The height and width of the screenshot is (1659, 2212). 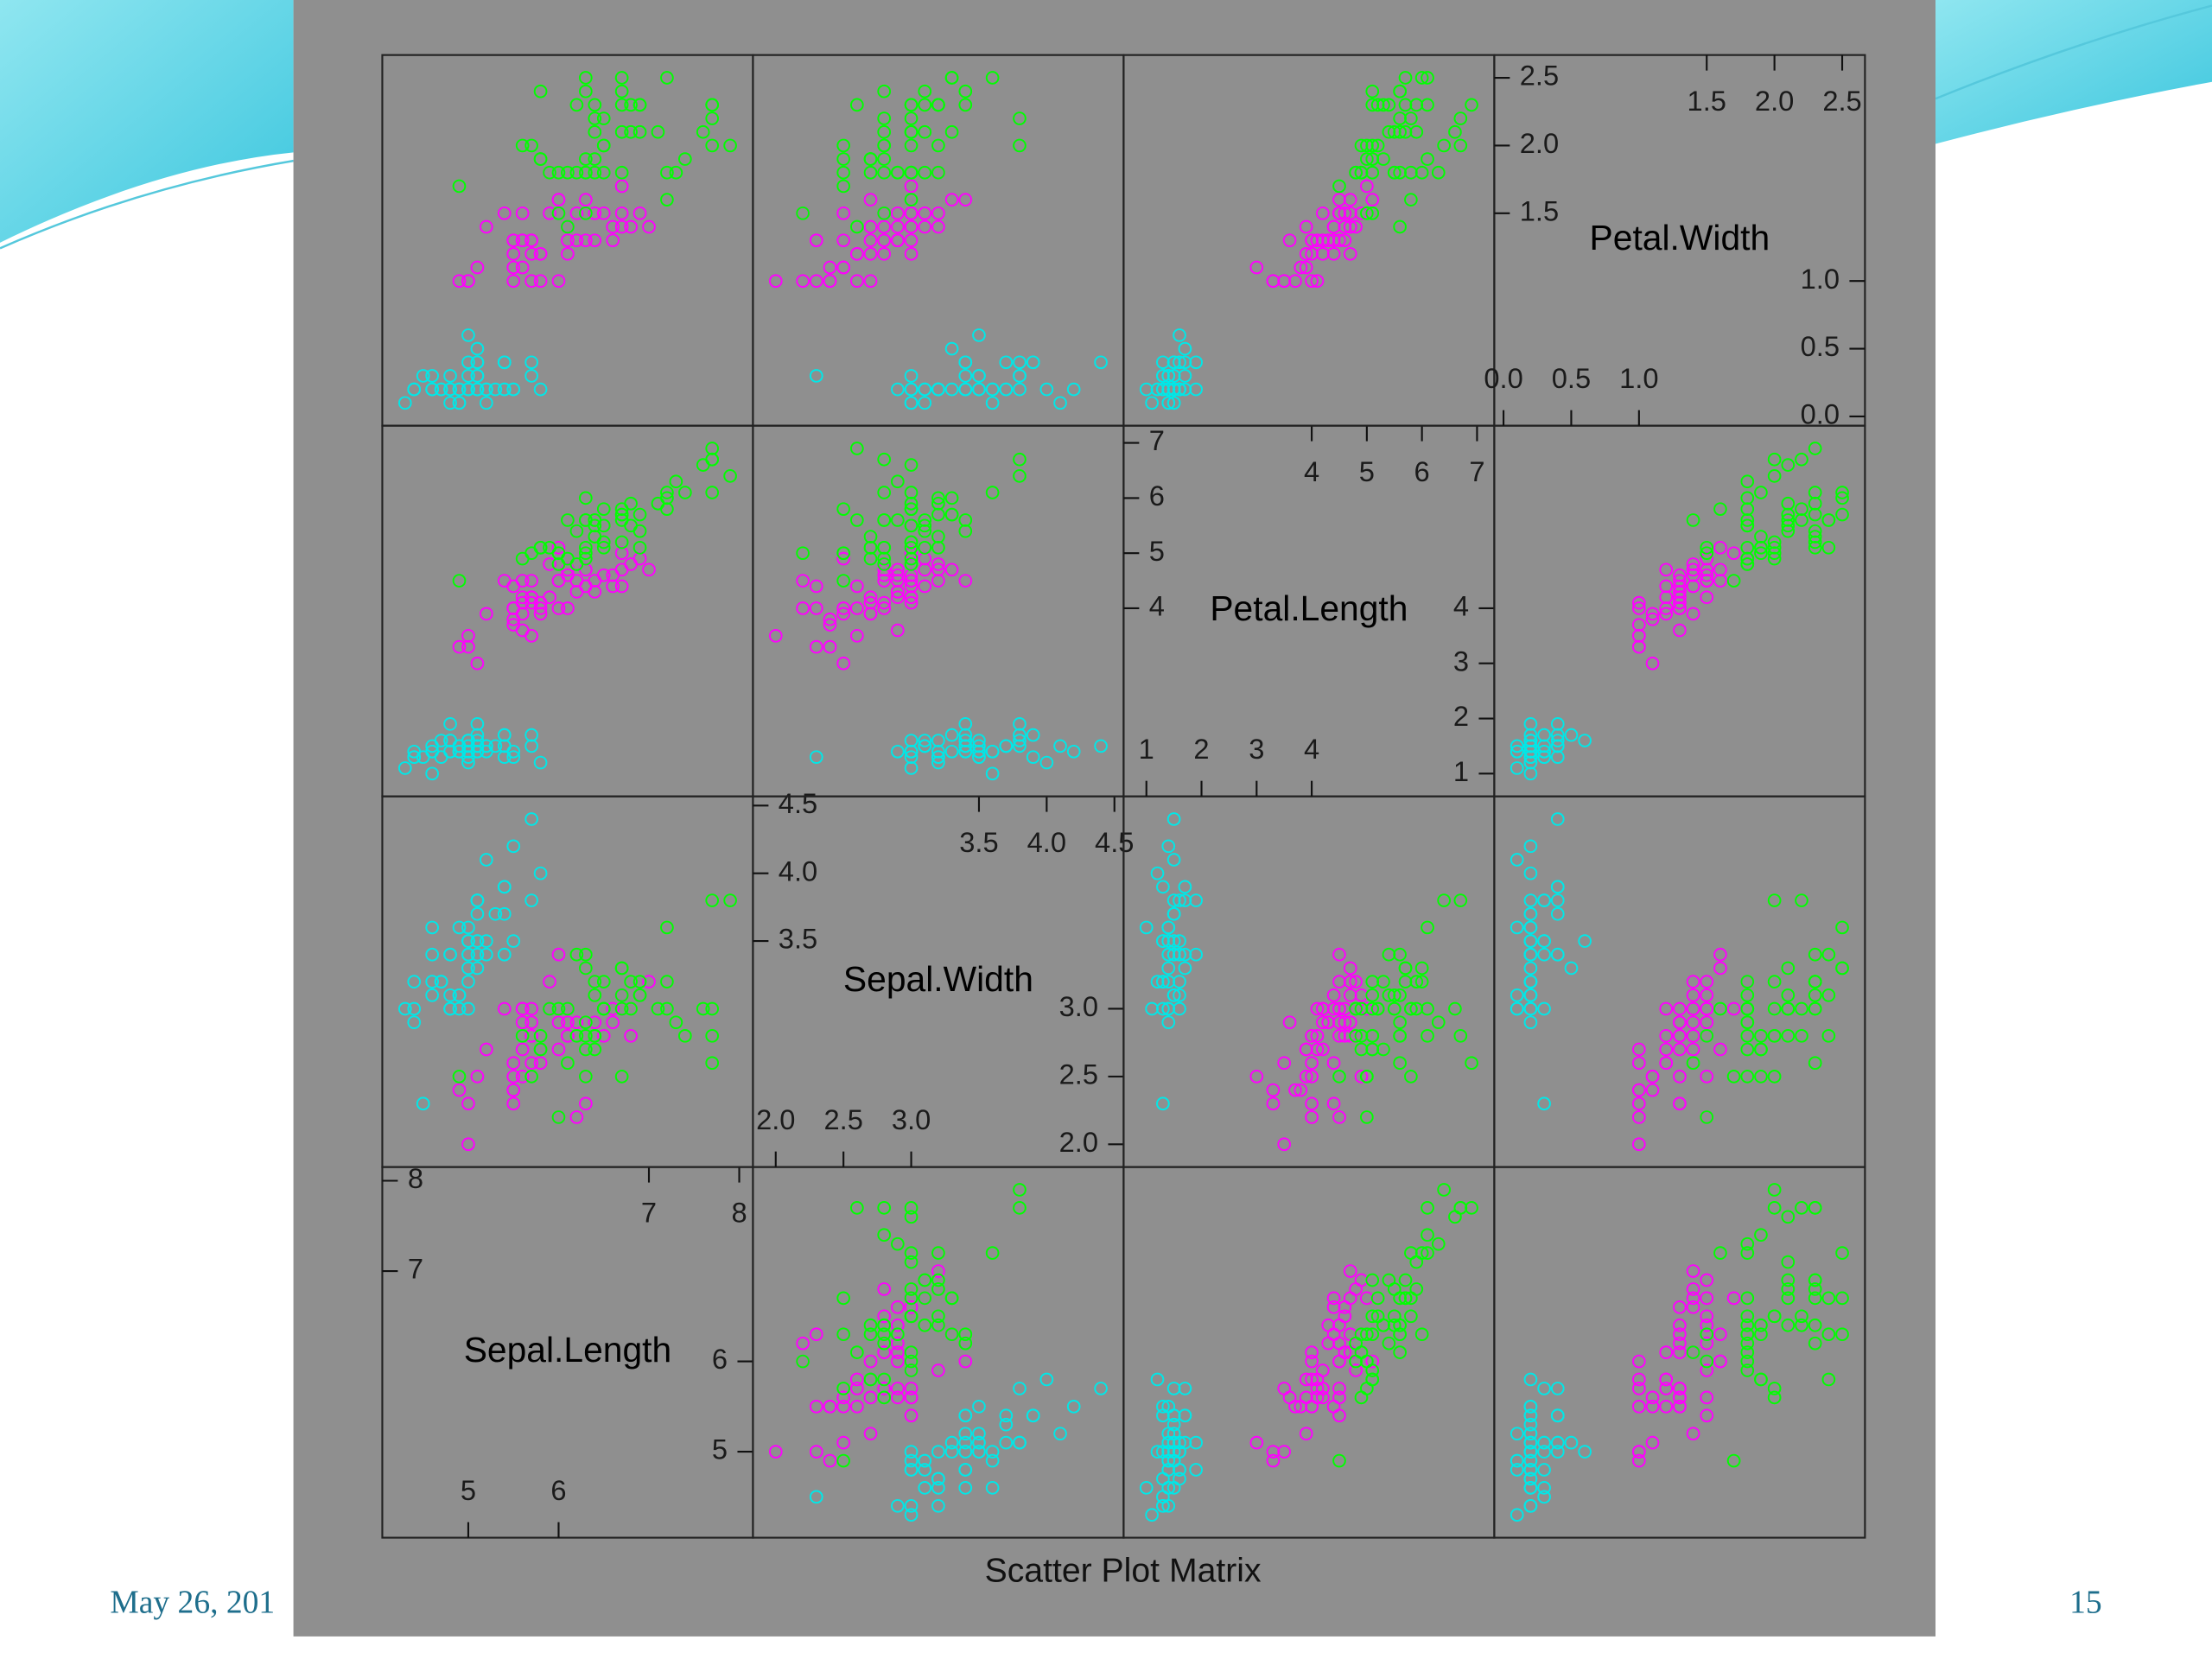 What do you see at coordinates (1146, 749) in the screenshot?
I see `tick-label: 1` at bounding box center [1146, 749].